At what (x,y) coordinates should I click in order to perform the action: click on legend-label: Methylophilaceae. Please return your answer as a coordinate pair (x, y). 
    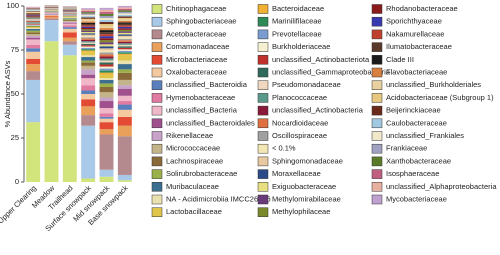
    Looking at the image, I should click on (301, 211).